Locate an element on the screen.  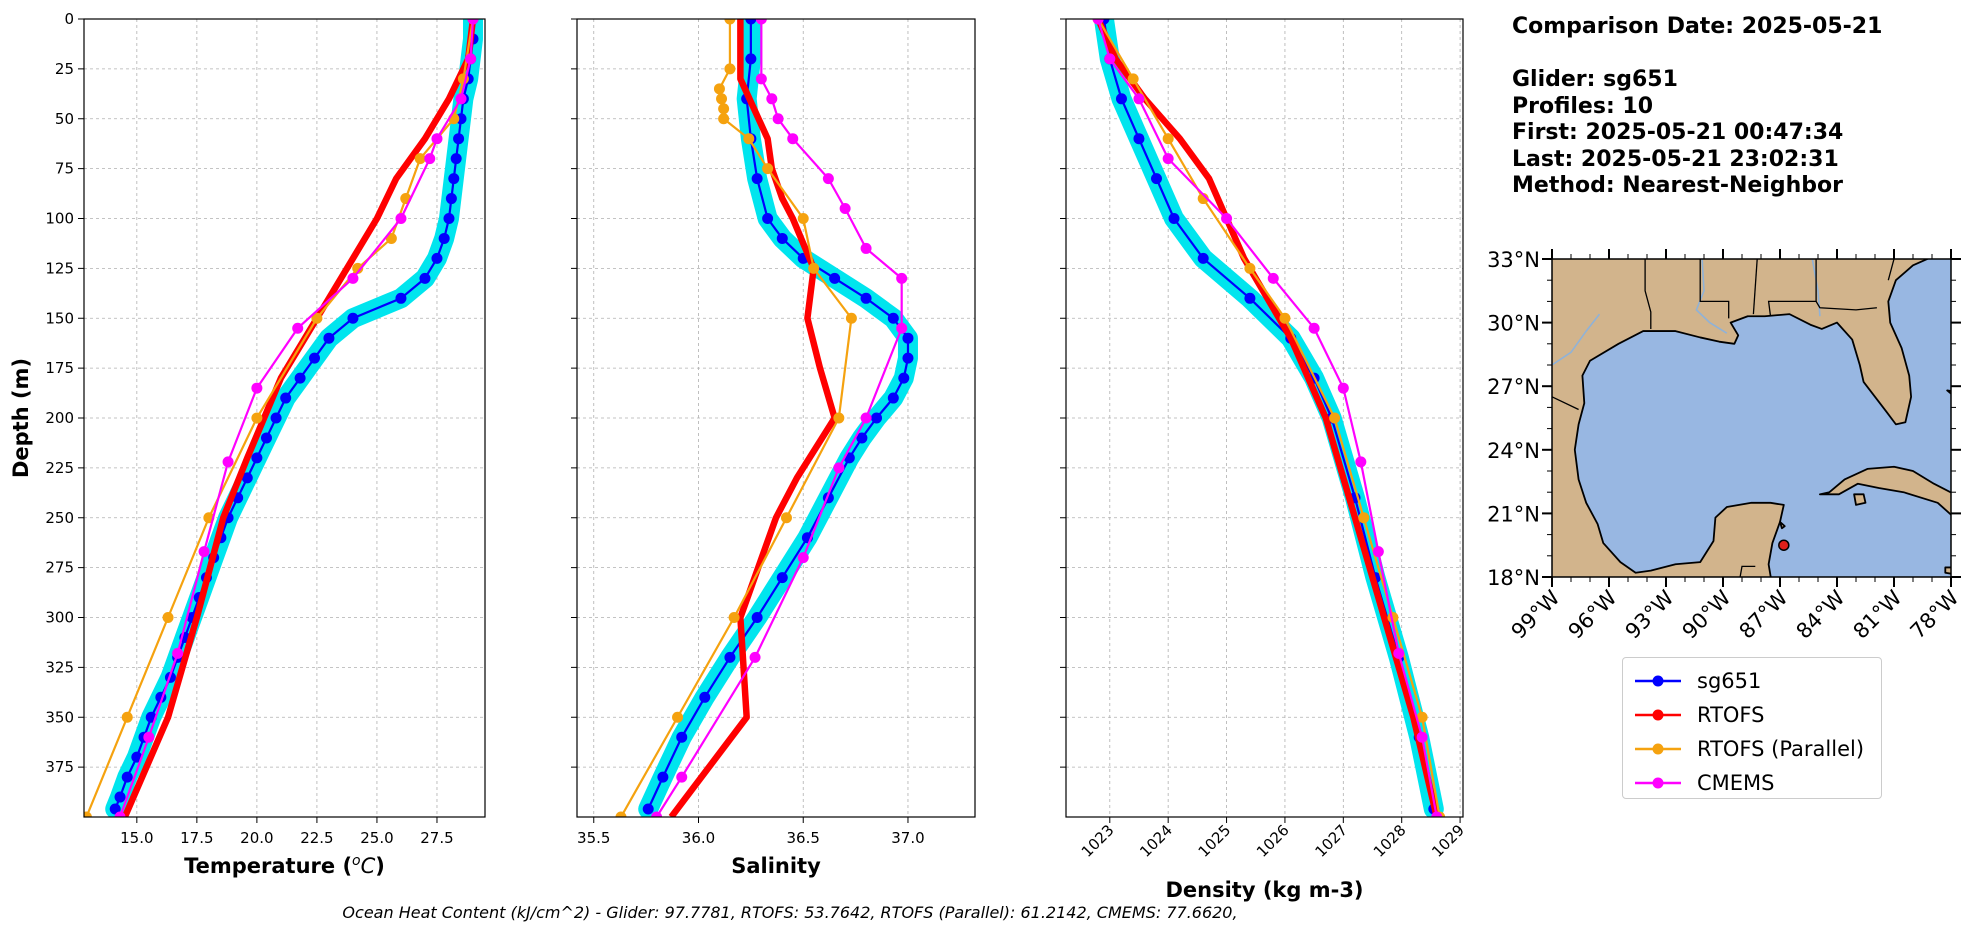
lat-tick-label: 18°N is located at coordinates (1513, 578).